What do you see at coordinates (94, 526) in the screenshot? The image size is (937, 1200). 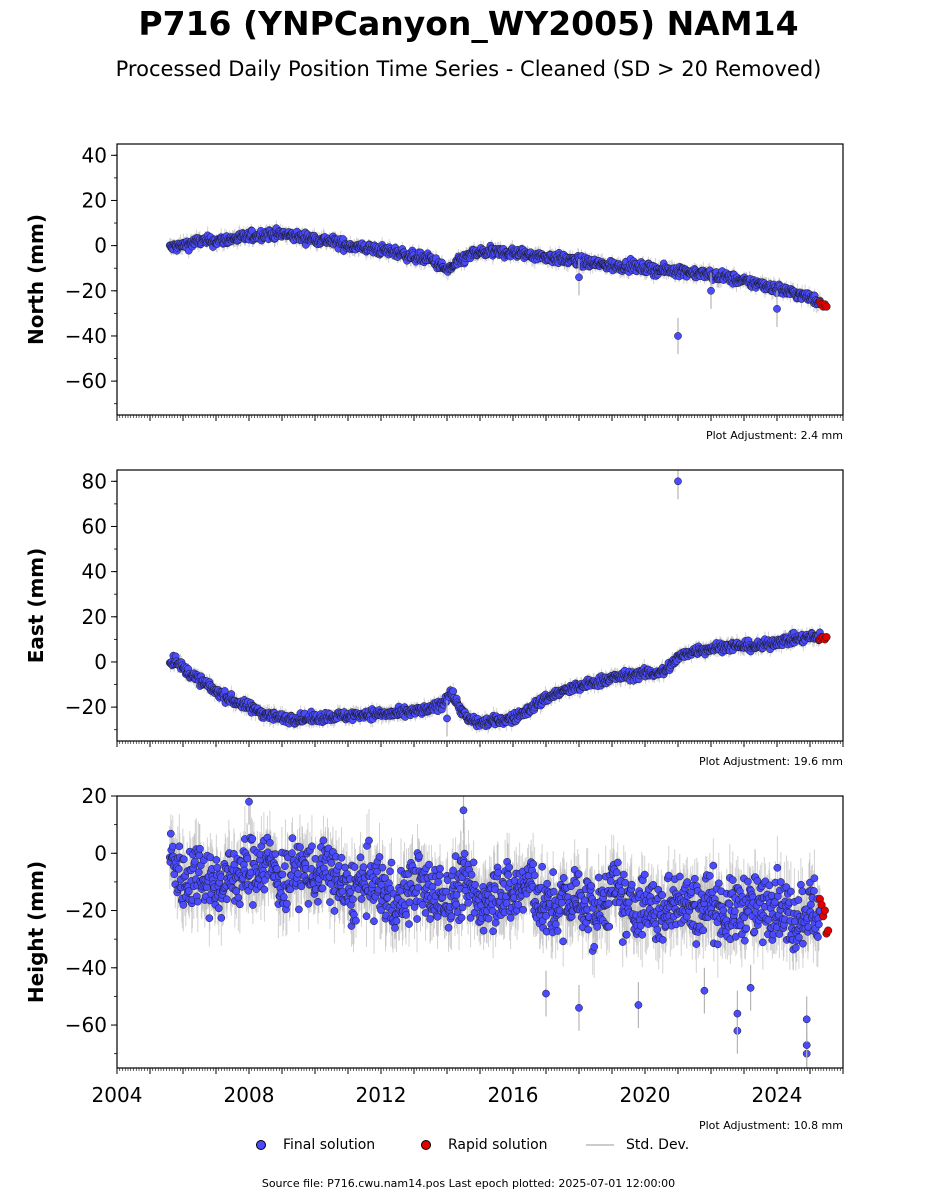 I see `y-tick-label: 60` at bounding box center [94, 526].